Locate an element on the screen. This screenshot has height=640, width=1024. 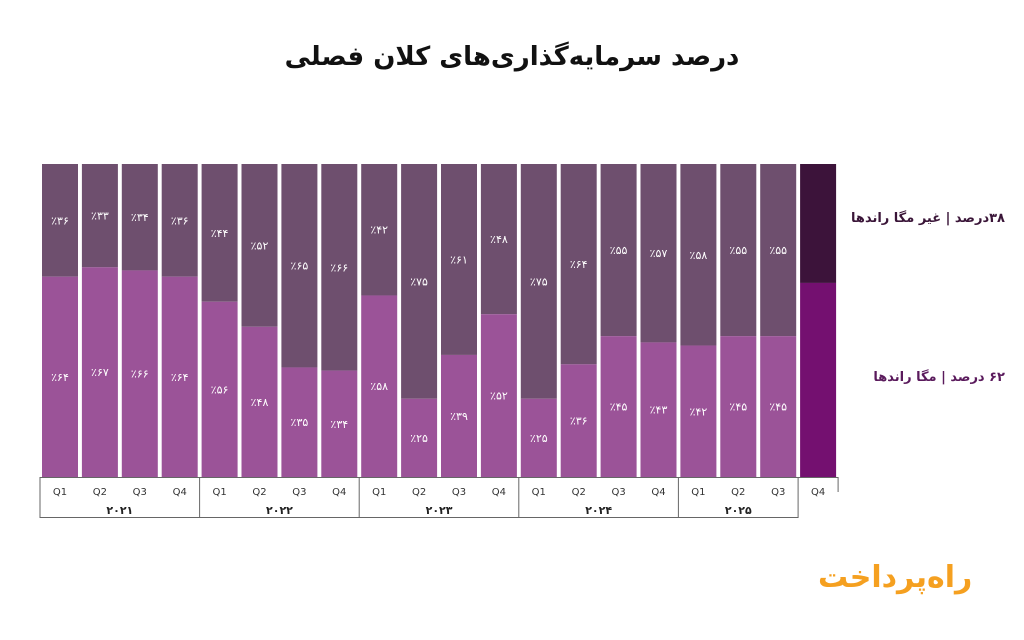
data-label-non-mega: ٪۵۲ is located at coordinates (260, 245).